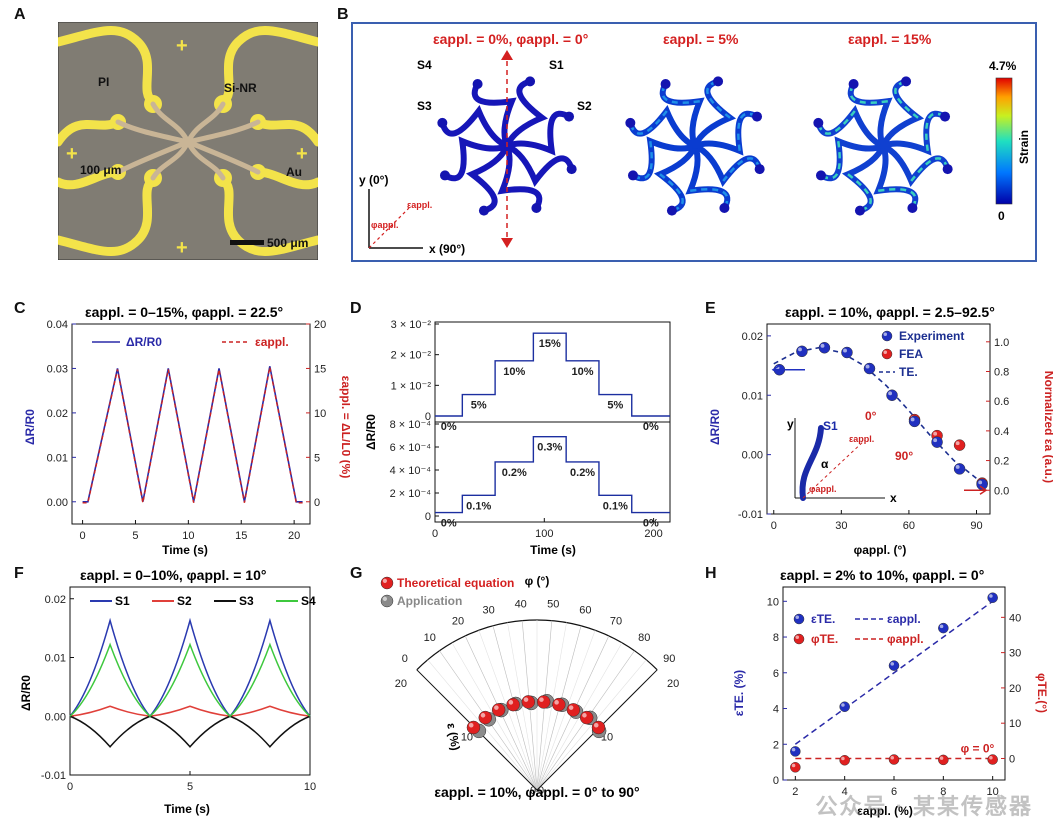 The image size is (1053, 825). I want to click on colorbar-min: 0, so click(1001, 216).